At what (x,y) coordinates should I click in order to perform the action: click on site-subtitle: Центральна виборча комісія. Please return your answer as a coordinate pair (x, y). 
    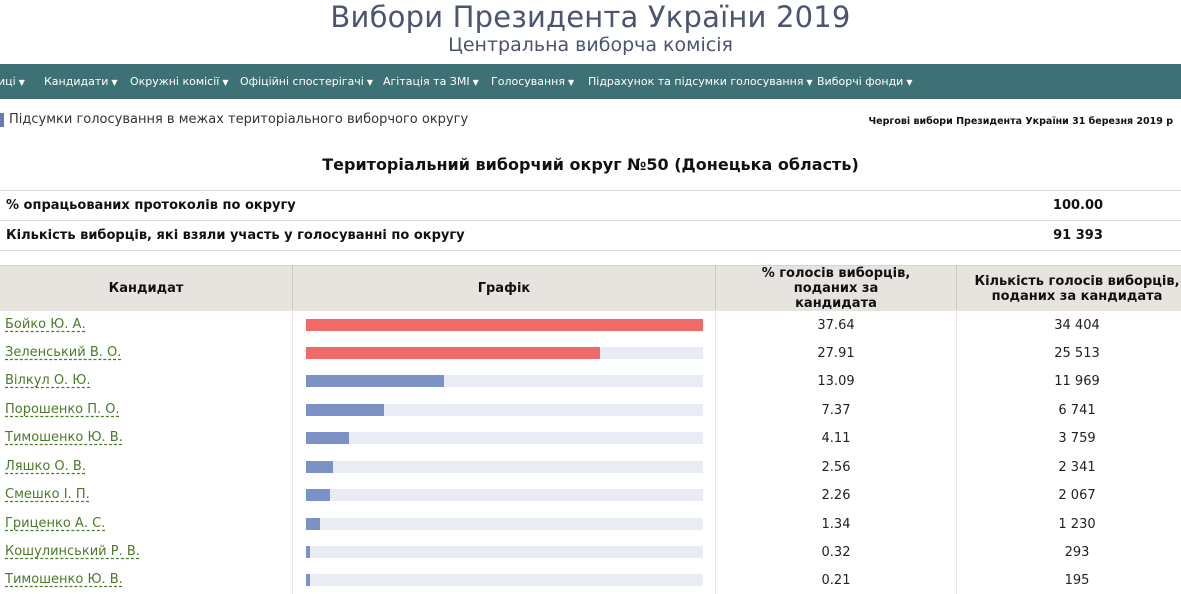
    Looking at the image, I should click on (590, 45).